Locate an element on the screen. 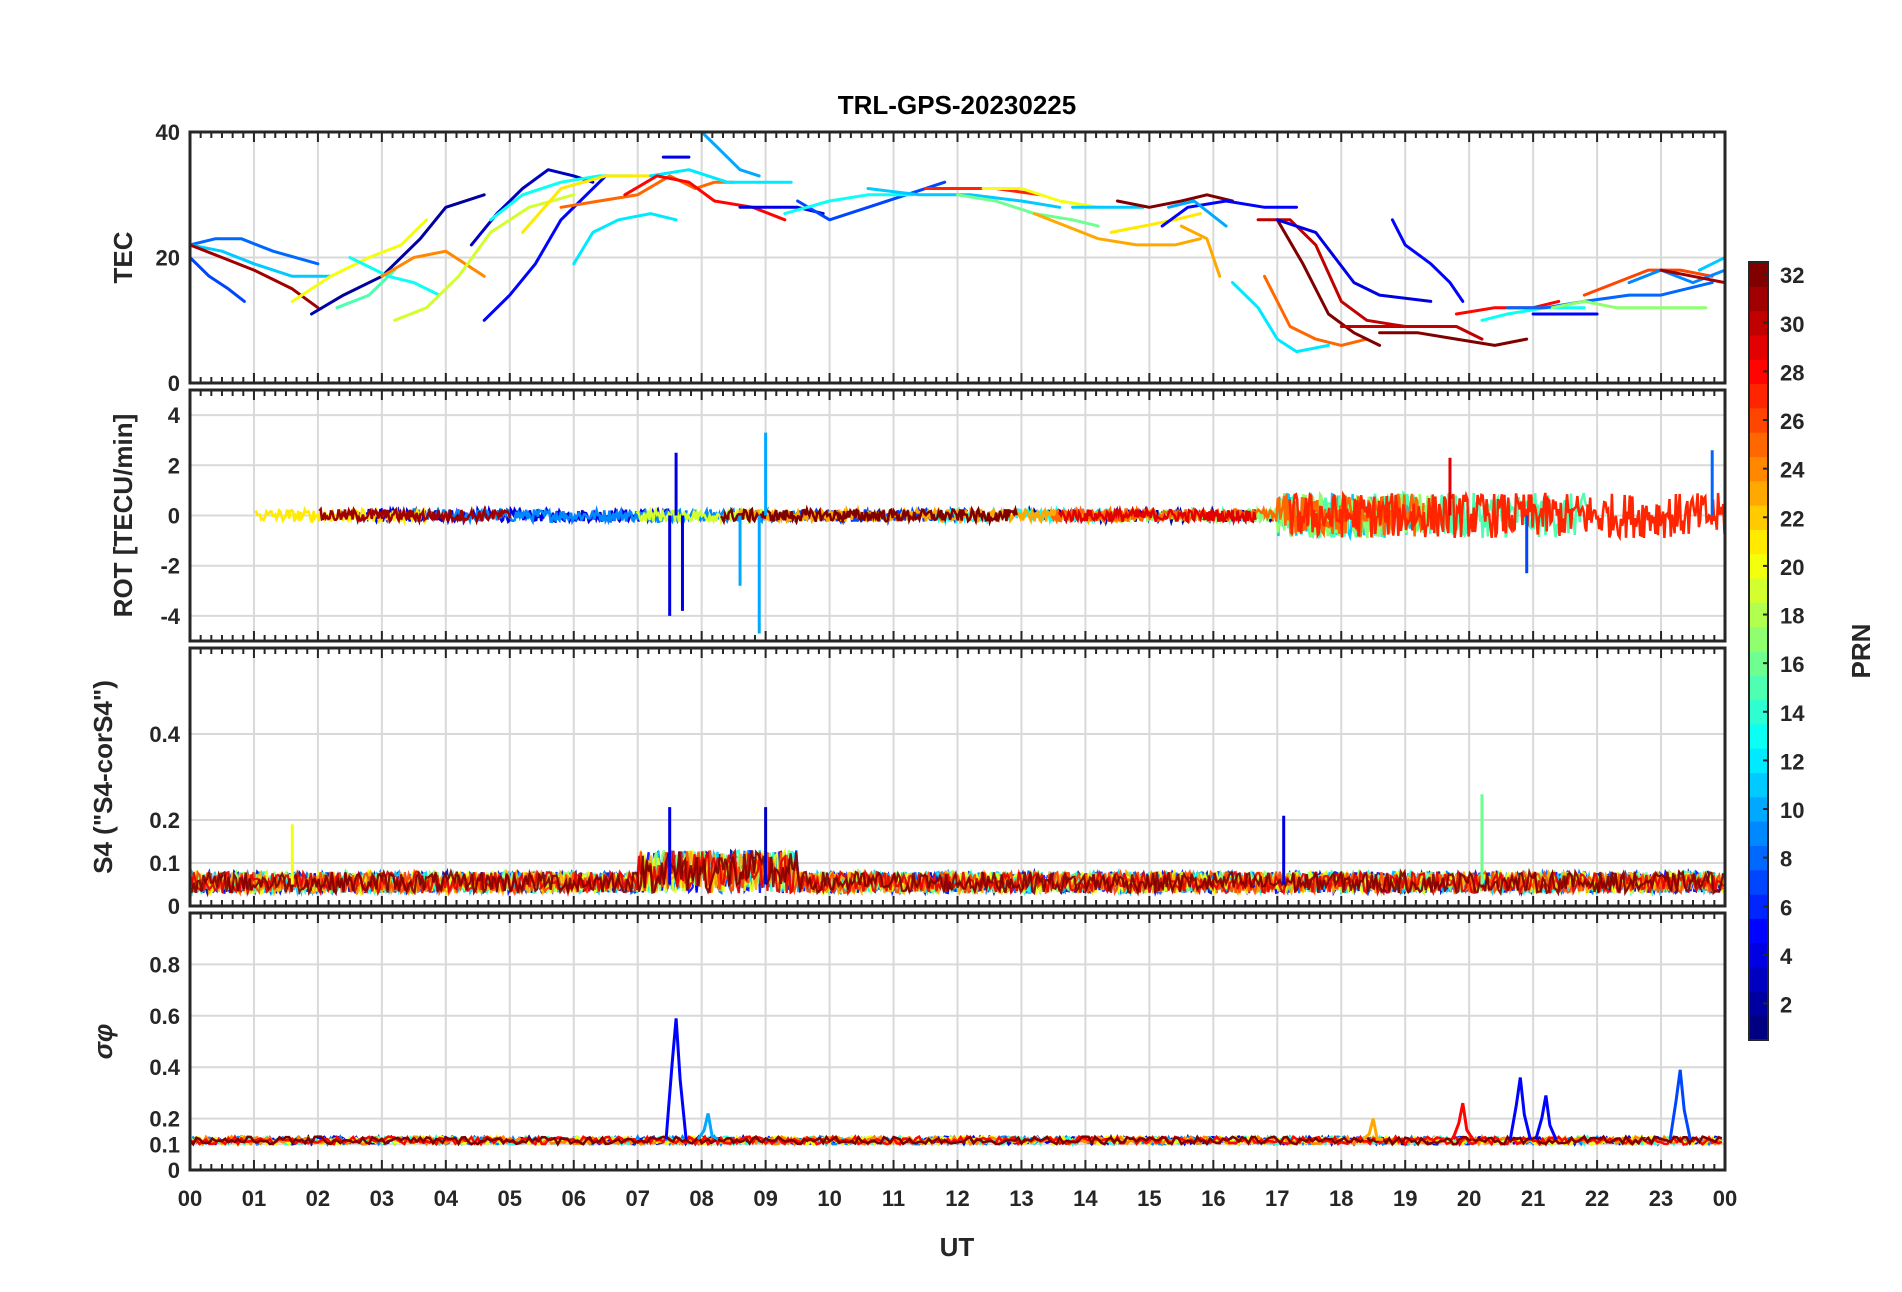 The width and height of the screenshot is (1902, 1292). rot-data is located at coordinates (989, 533).